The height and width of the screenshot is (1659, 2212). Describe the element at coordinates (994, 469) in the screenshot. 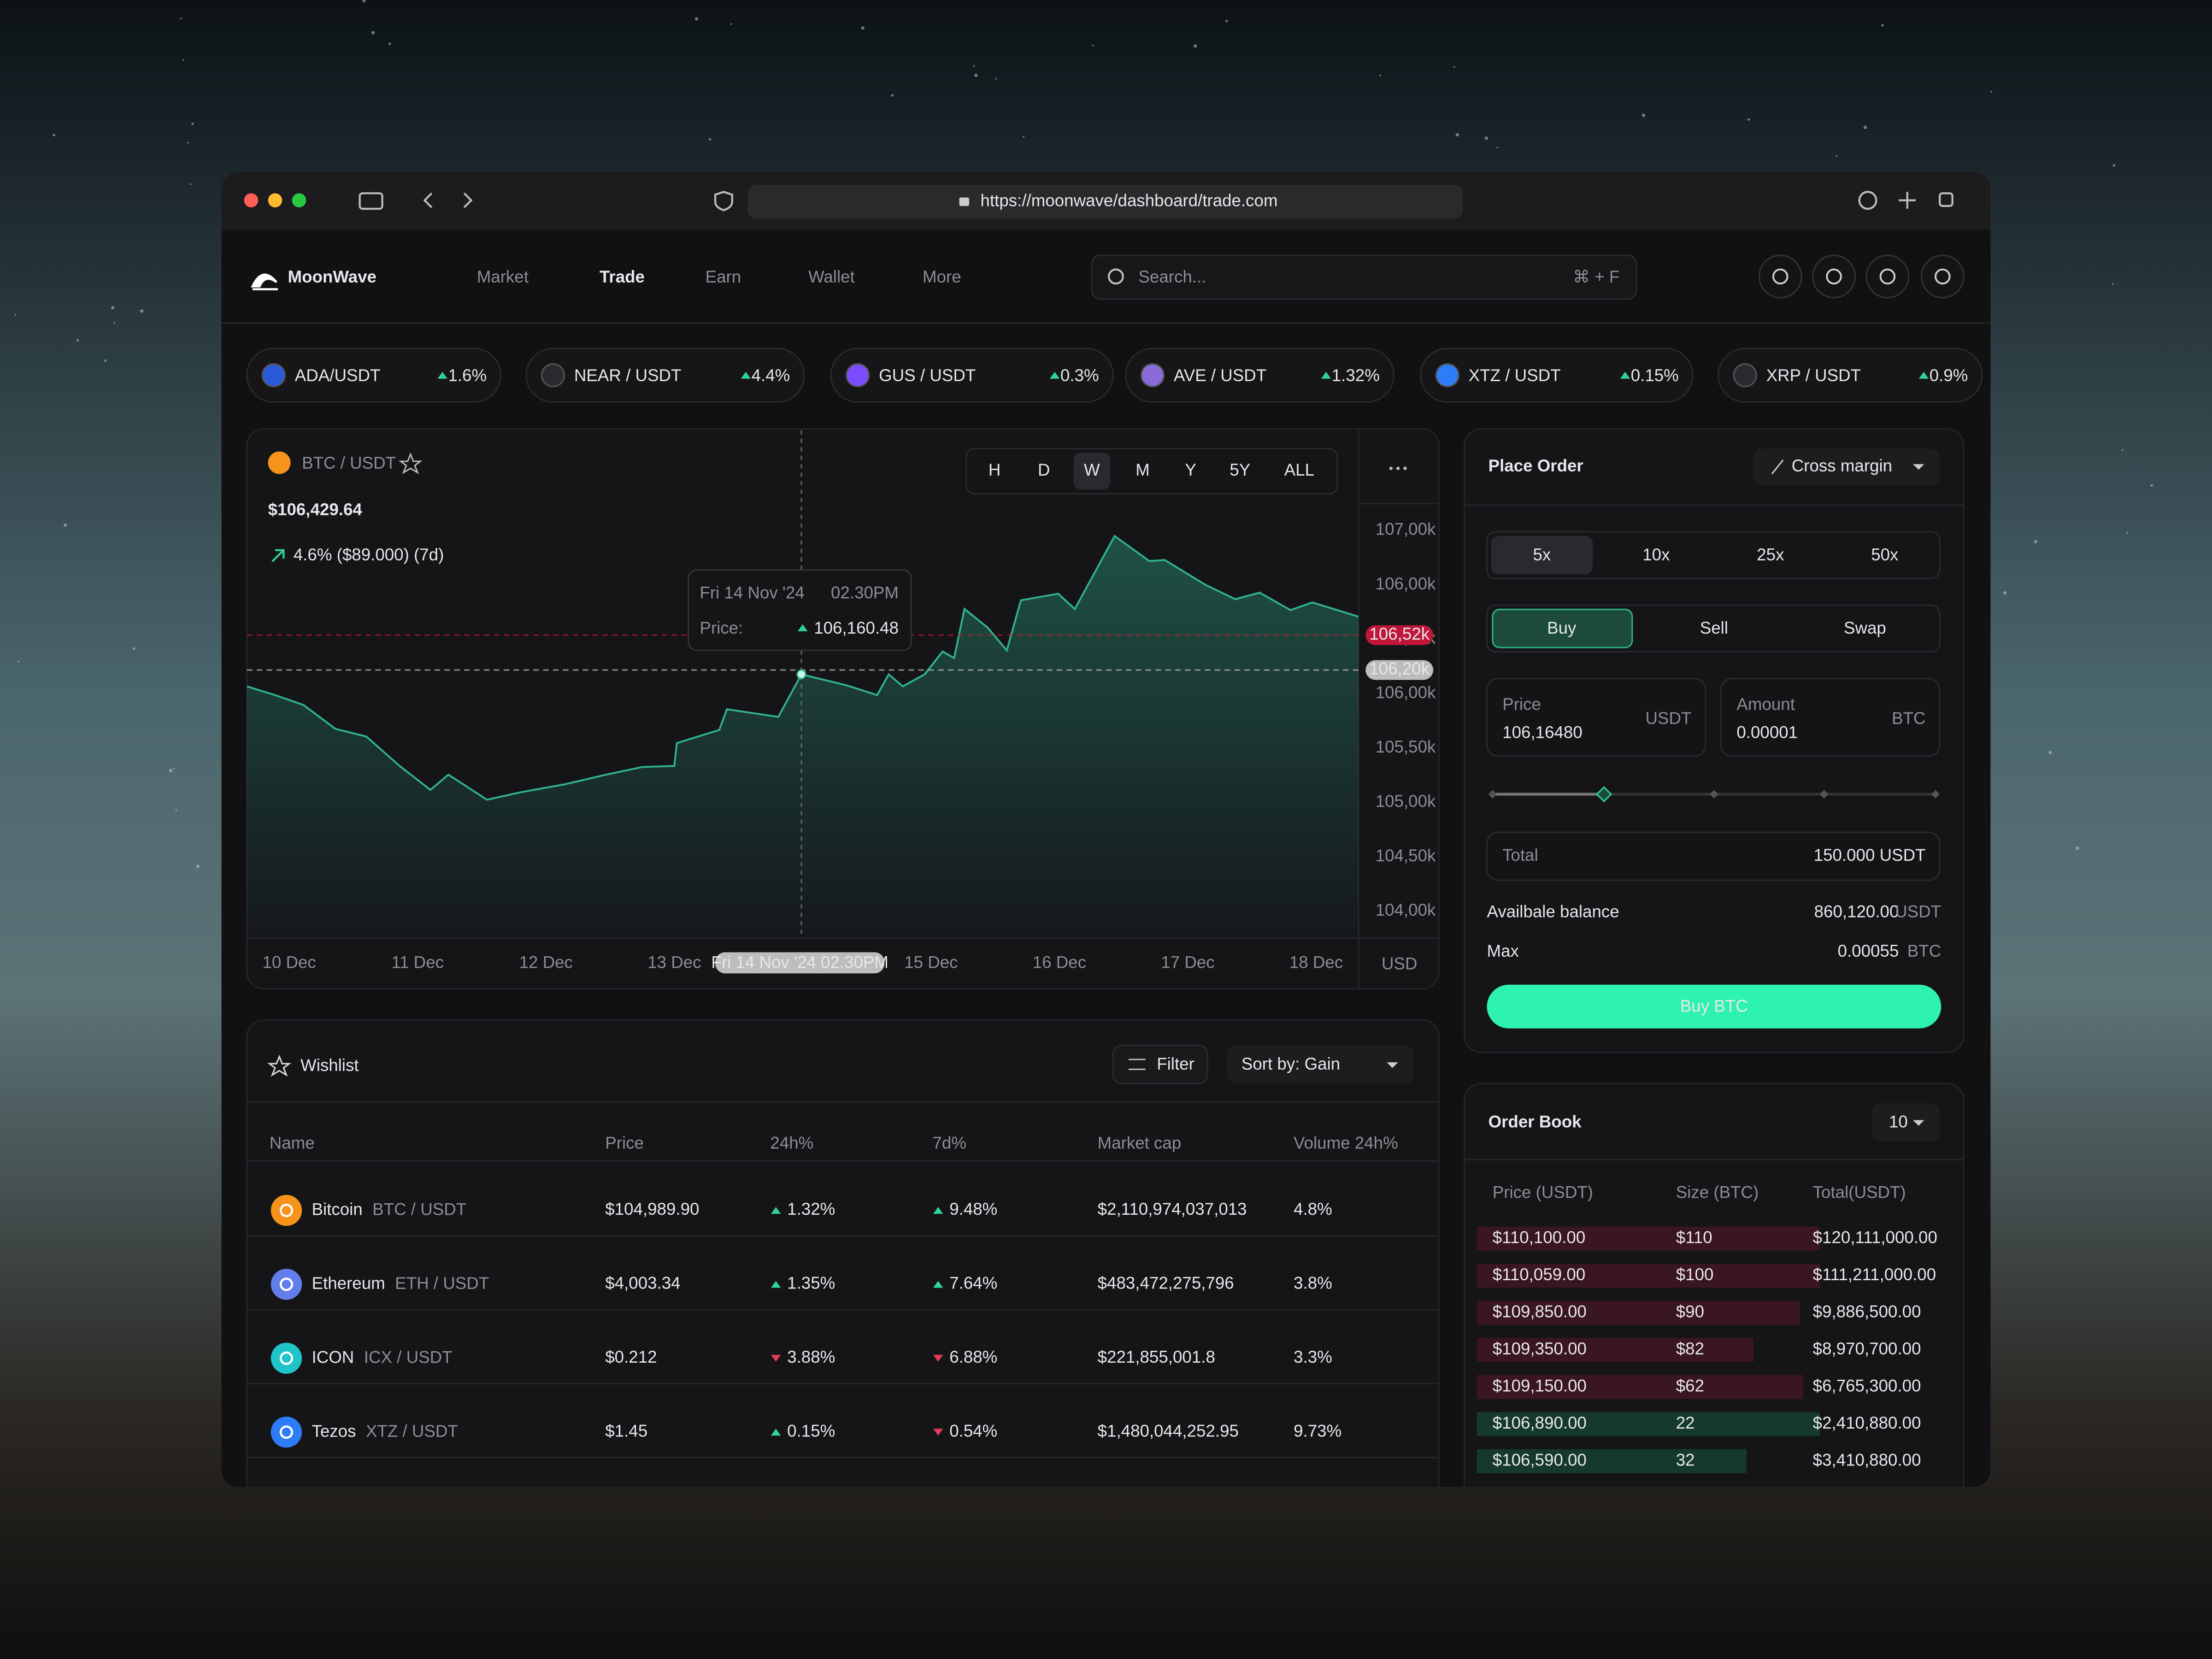

I see `range-button: H` at that location.